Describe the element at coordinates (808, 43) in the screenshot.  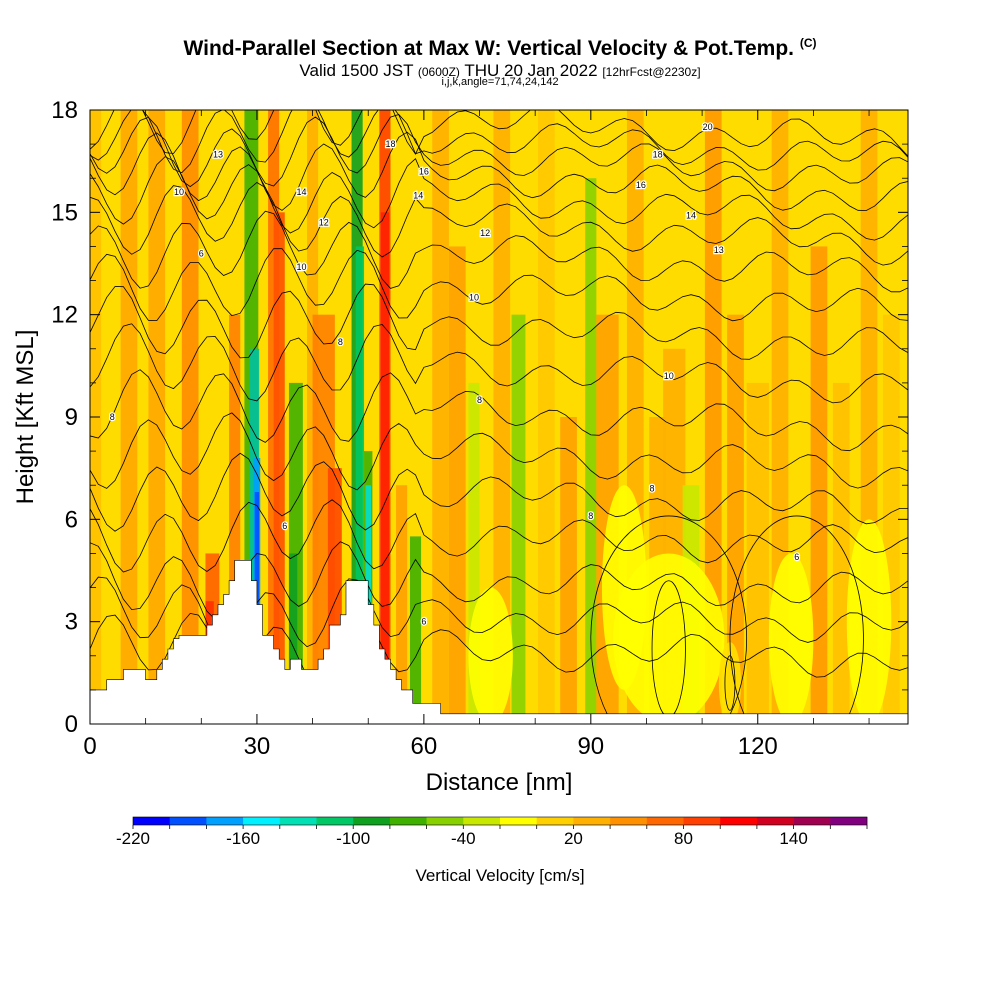
I see `copyright-mark: (C)` at that location.